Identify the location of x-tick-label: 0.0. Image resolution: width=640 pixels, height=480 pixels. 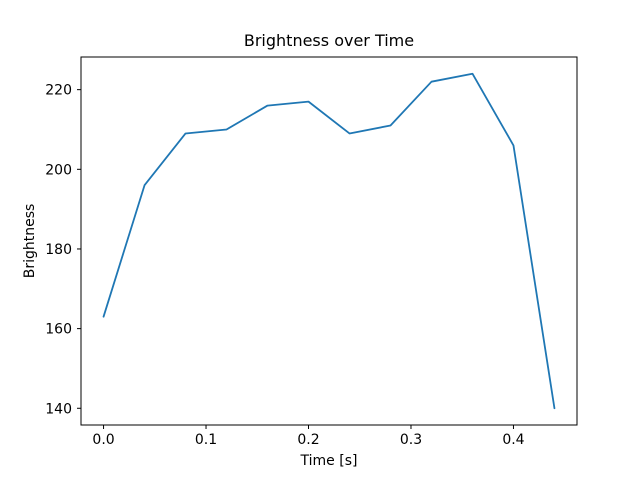
(103, 440).